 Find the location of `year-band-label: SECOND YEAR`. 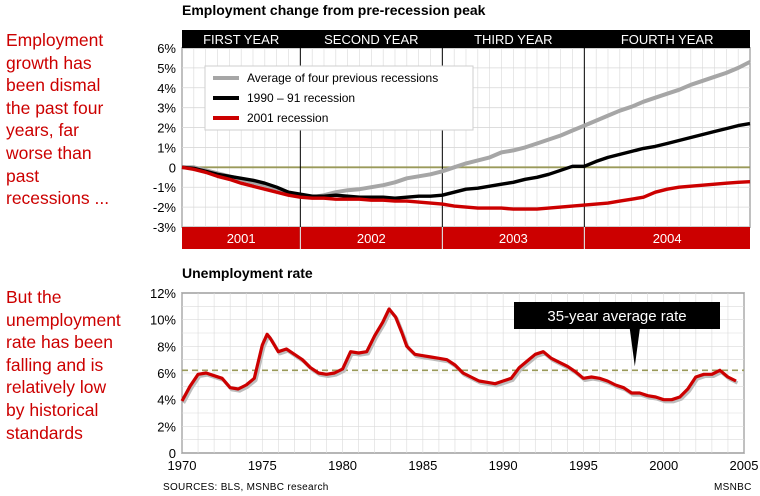

year-band-label: SECOND YEAR is located at coordinates (371, 39).